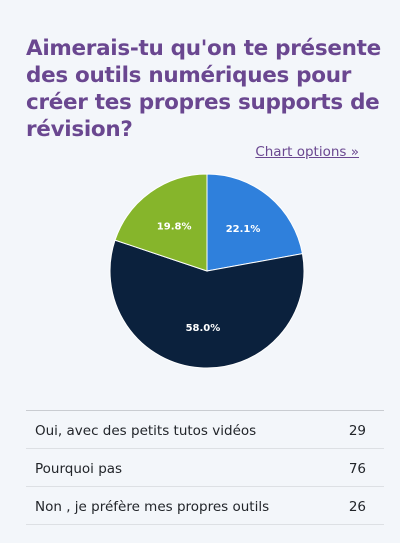 The height and width of the screenshot is (543, 400). I want to click on row-value: 26, so click(357, 507).